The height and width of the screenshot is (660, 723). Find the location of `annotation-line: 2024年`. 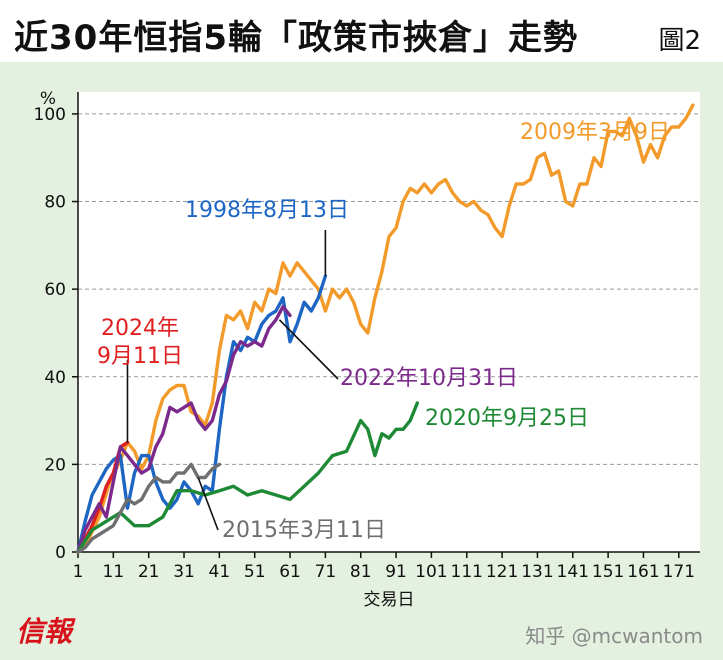

annotation-line: 2024年 is located at coordinates (140, 328).